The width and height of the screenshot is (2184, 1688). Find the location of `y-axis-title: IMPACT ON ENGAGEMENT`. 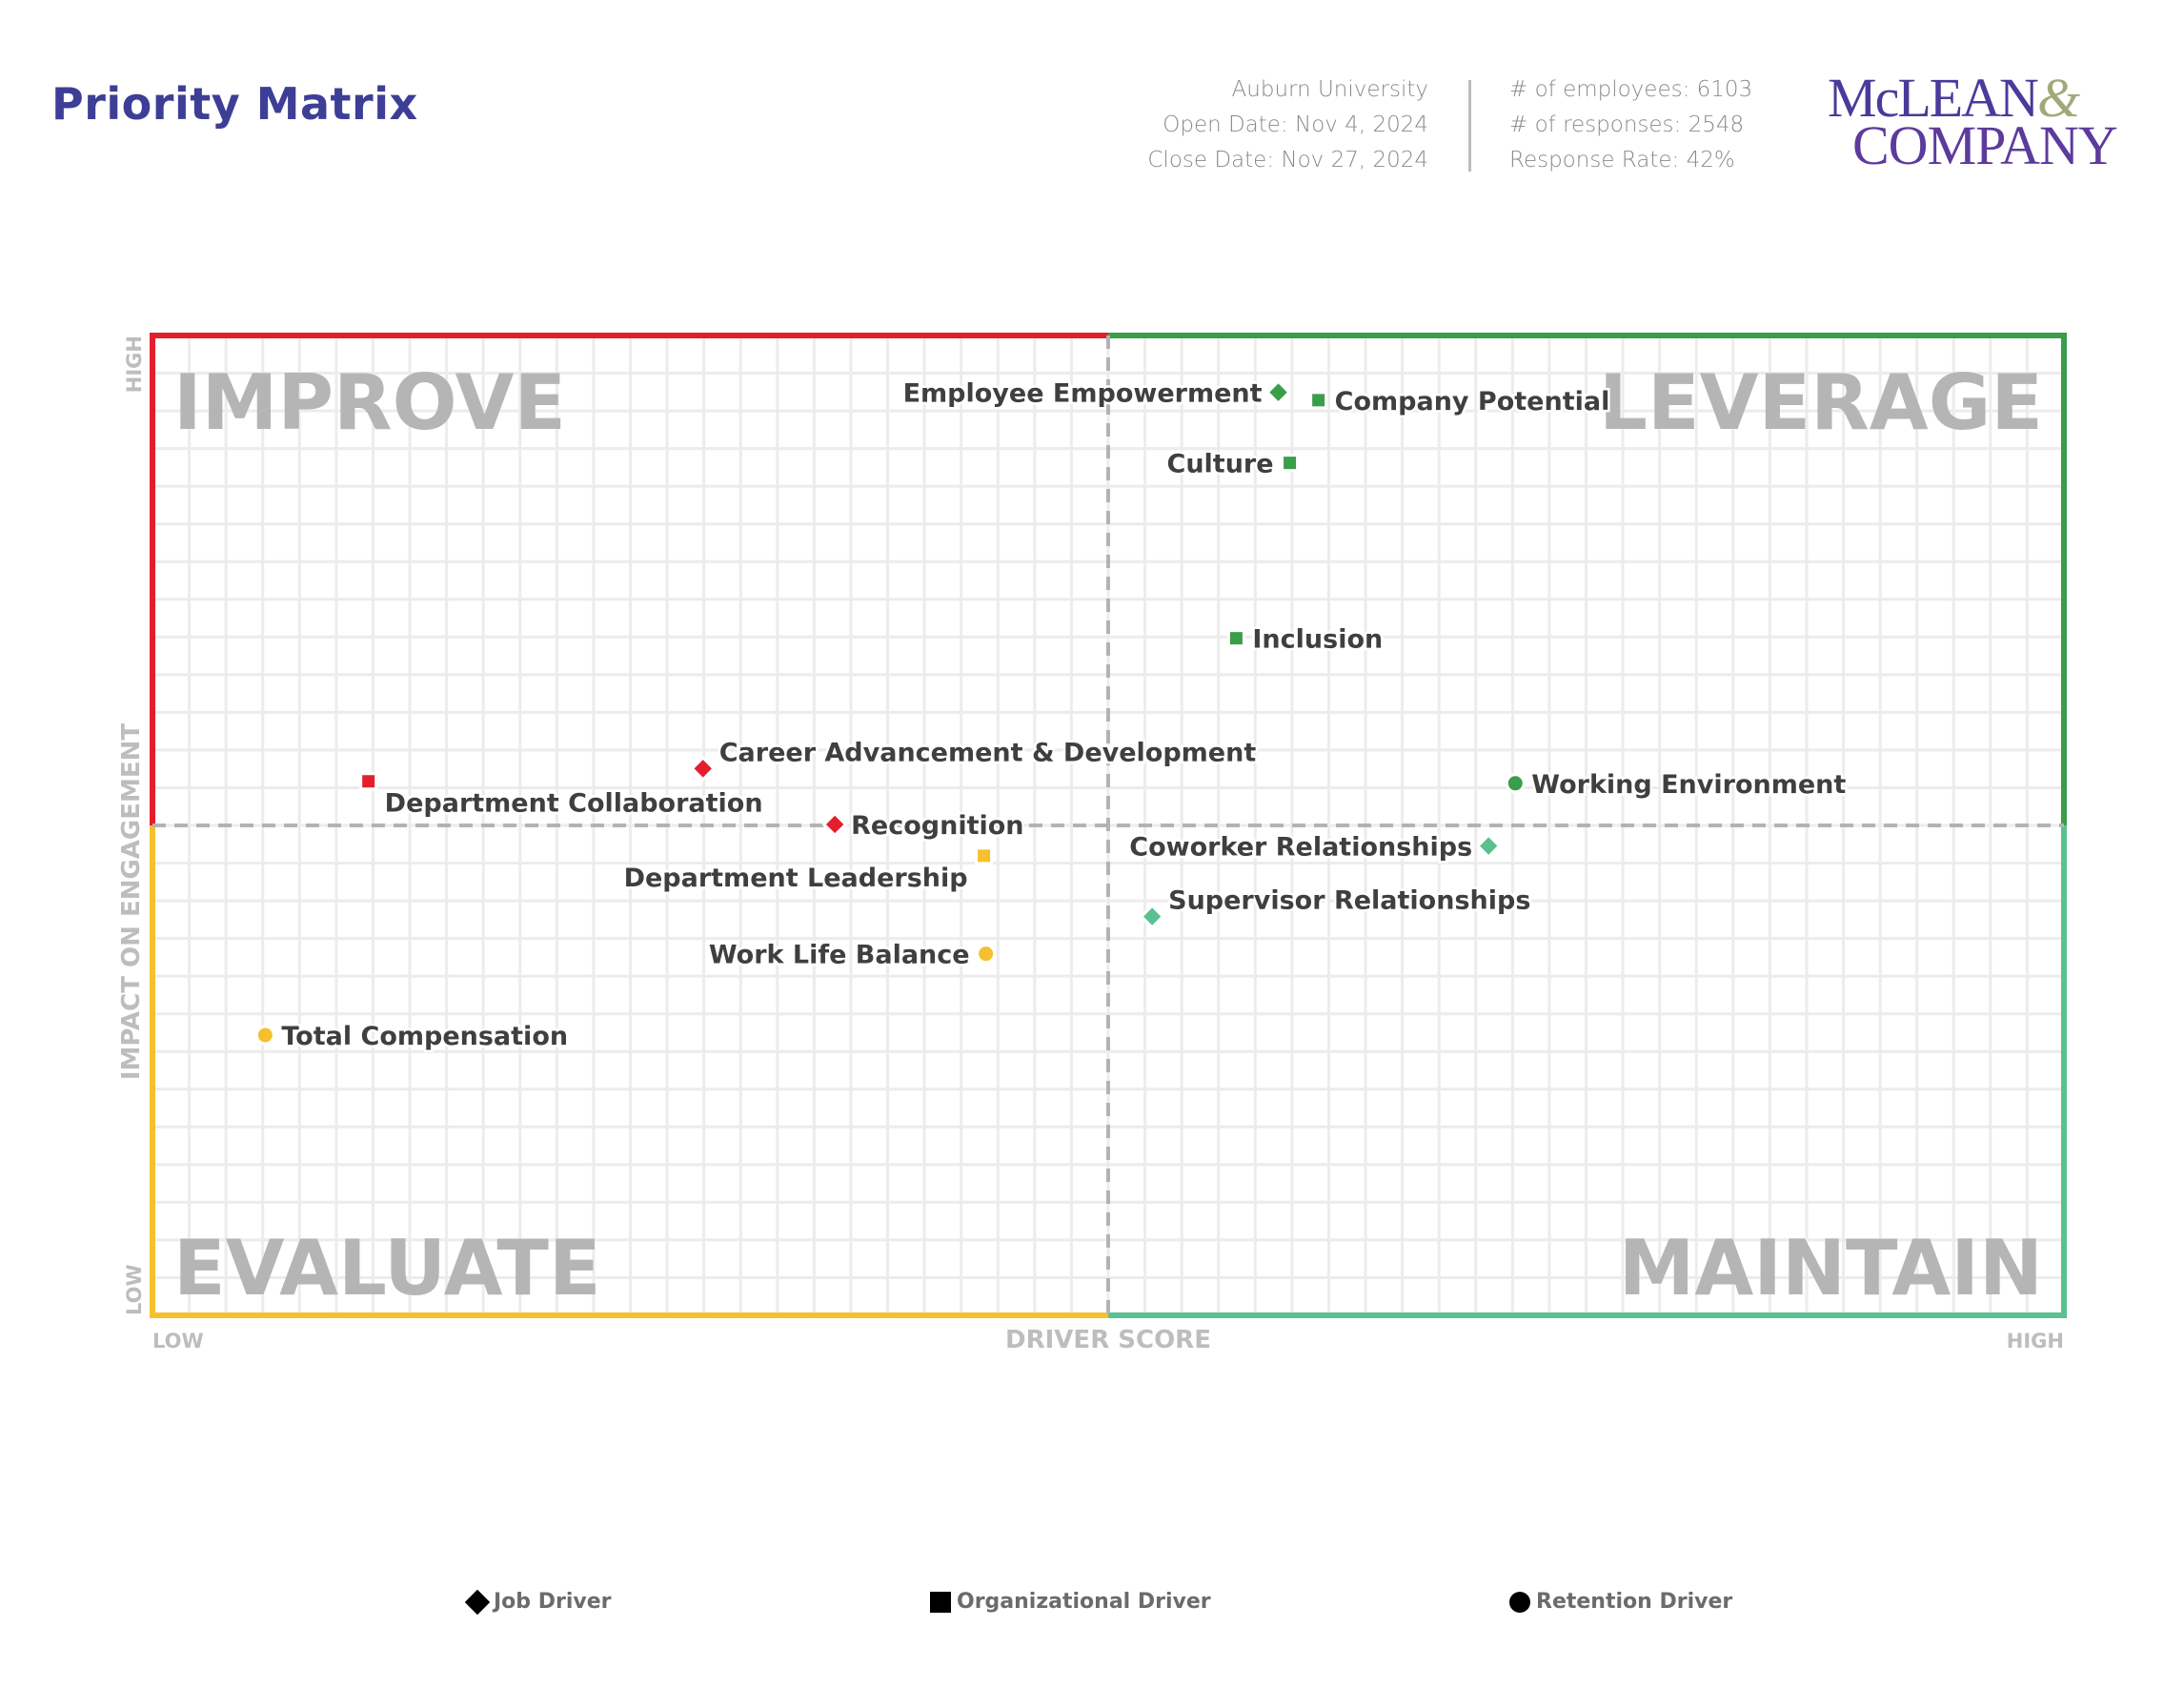

y-axis-title: IMPACT ON ENGAGEMENT is located at coordinates (132, 902).